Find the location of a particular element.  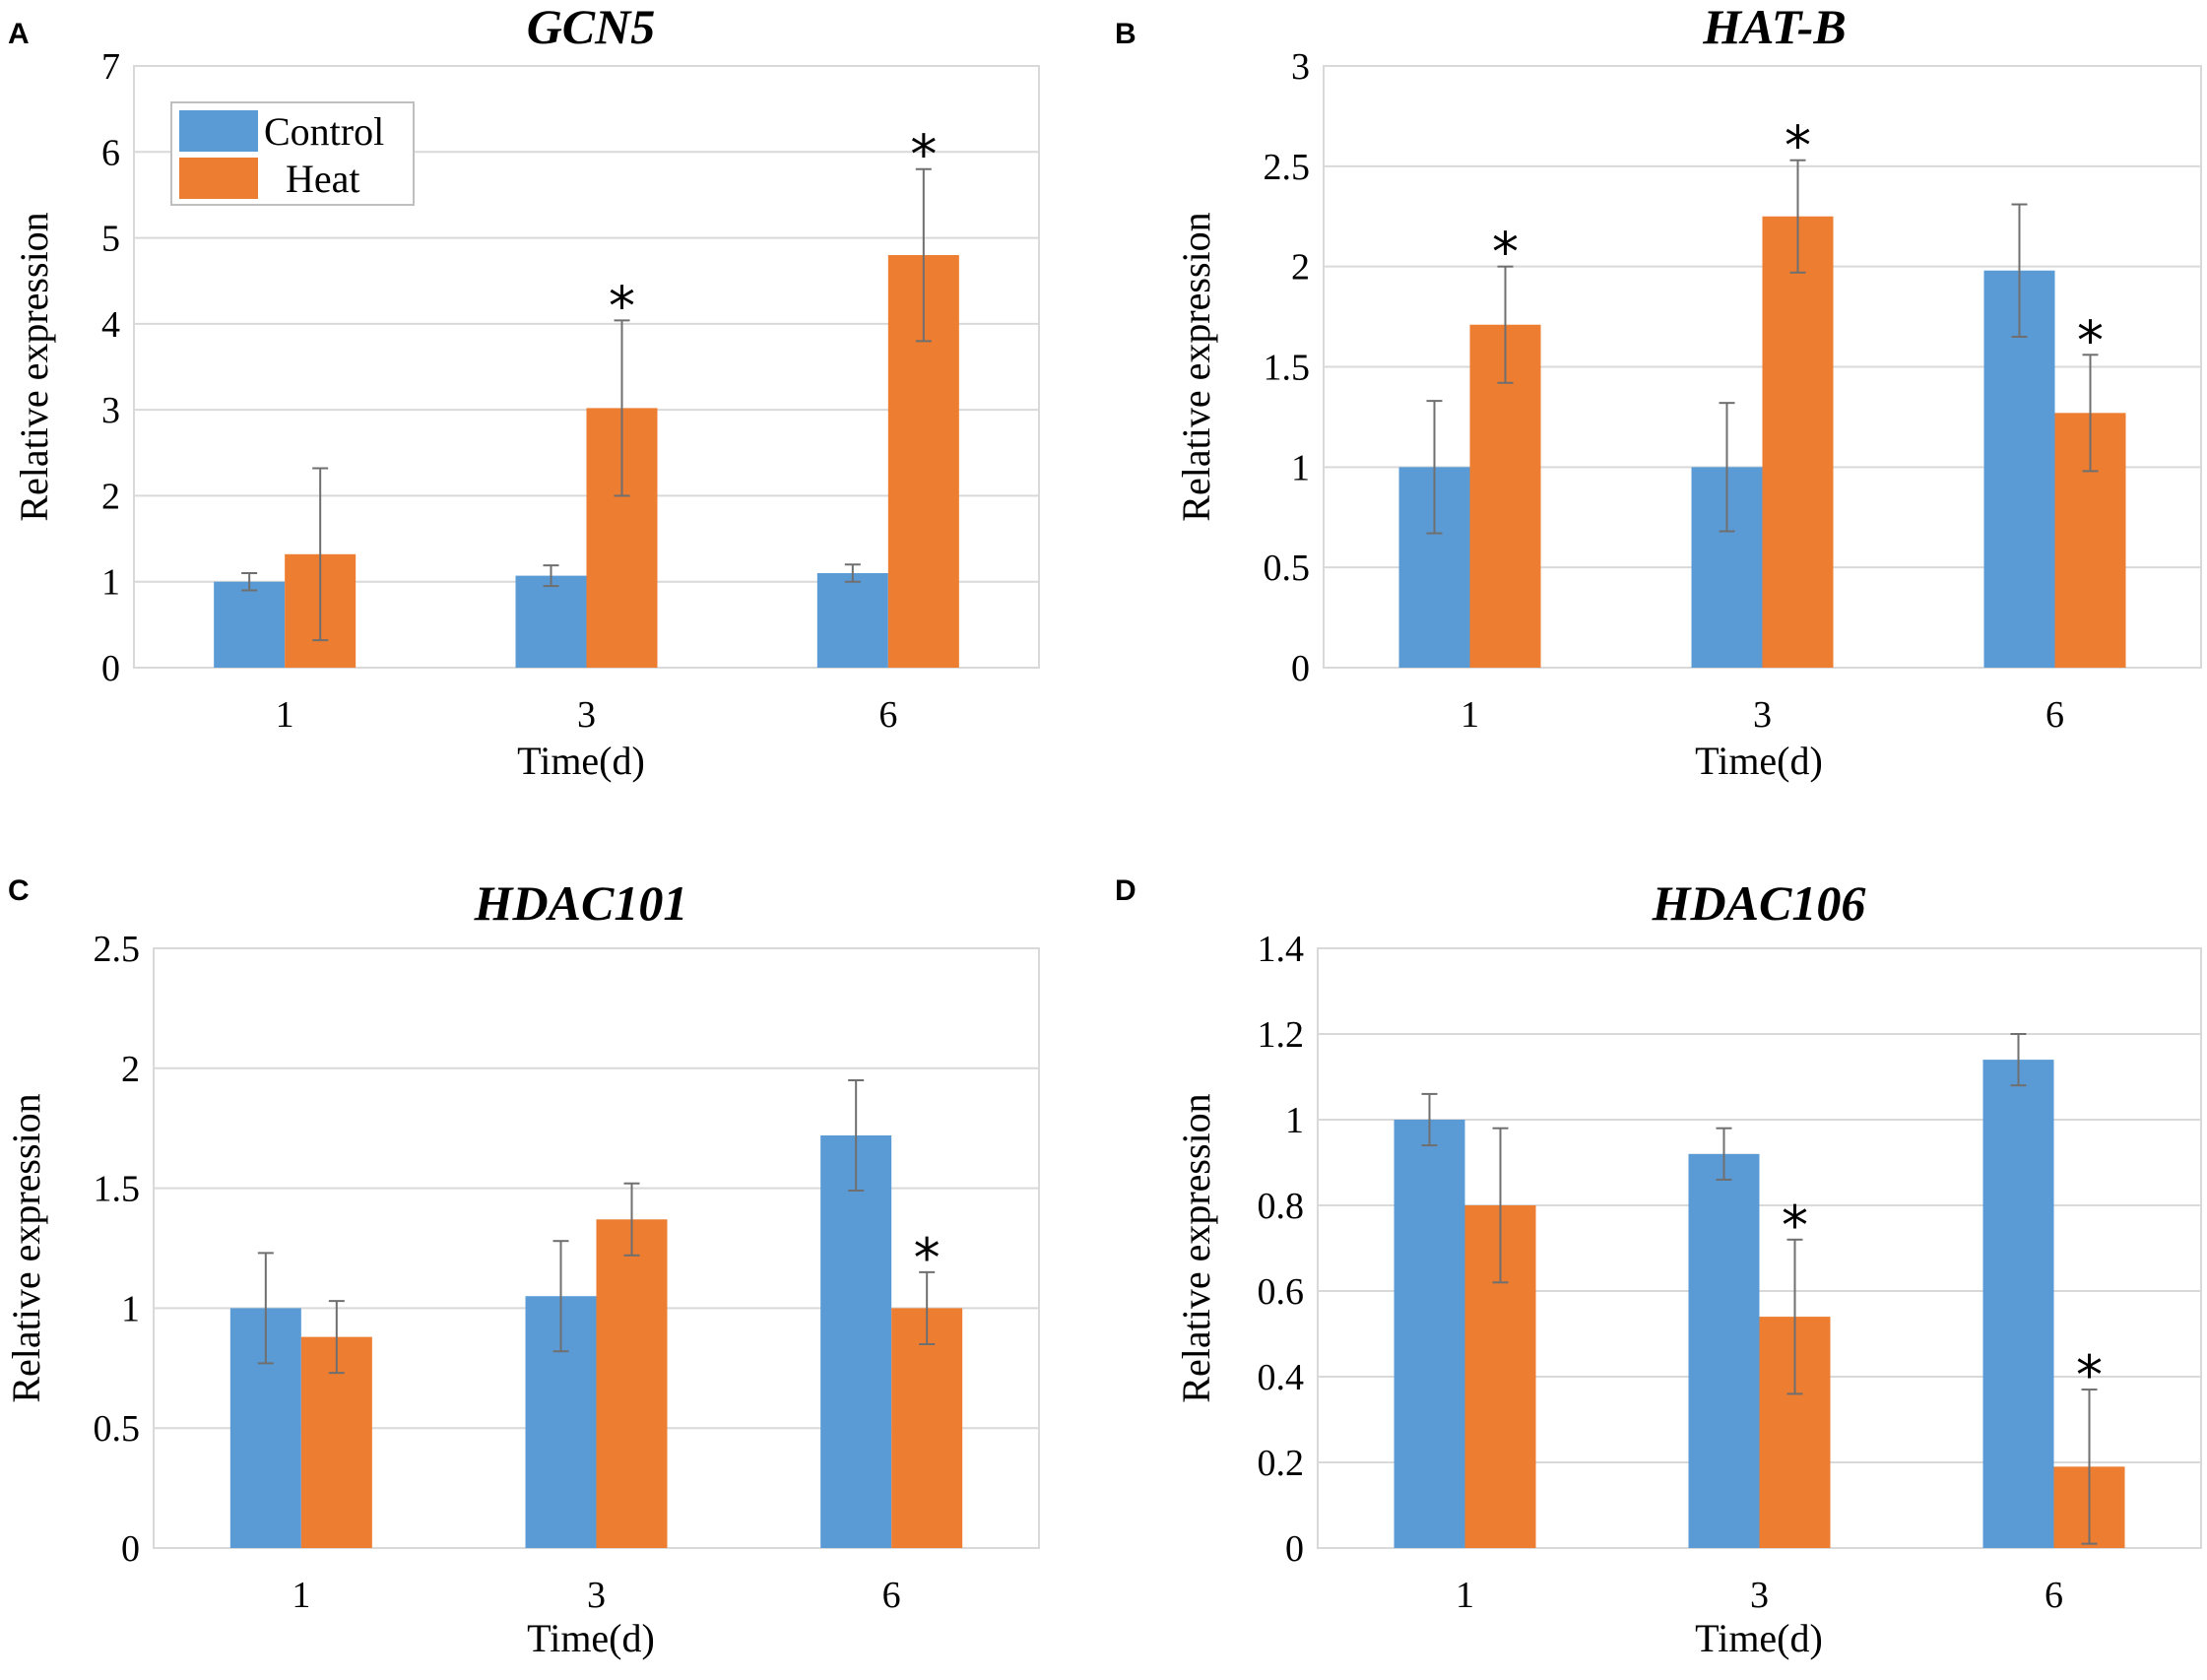

panel-c-y-tick-label: 2.5 is located at coordinates (117, 949).